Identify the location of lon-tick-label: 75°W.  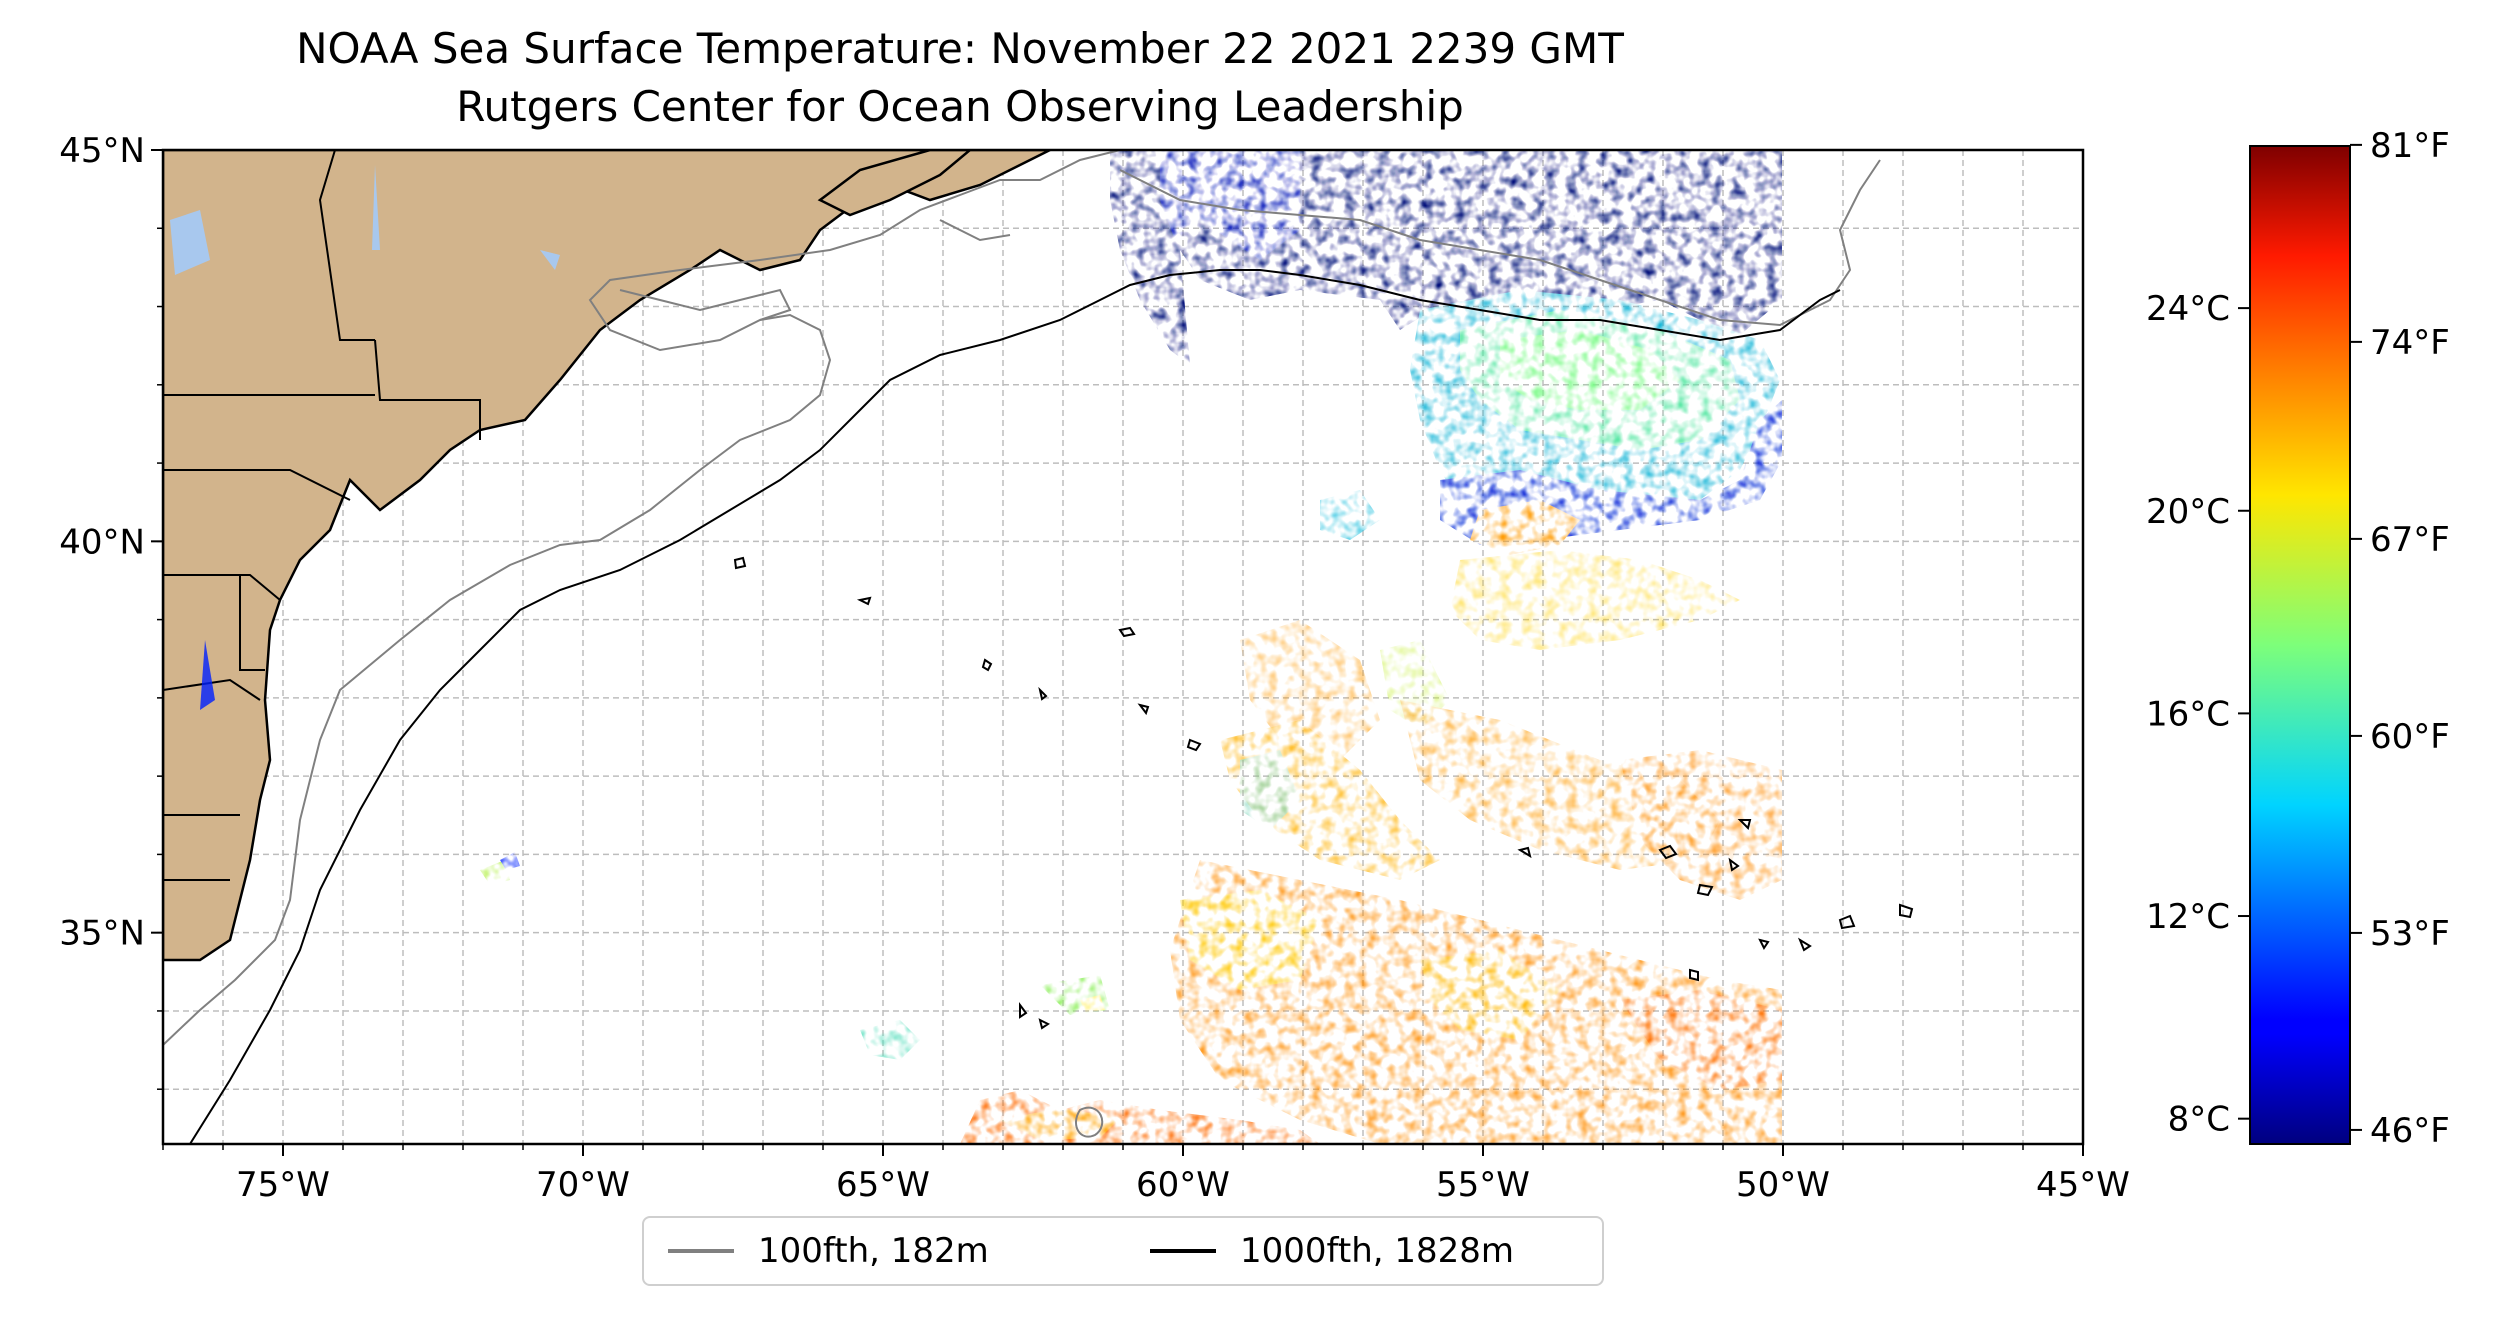
(283, 1185).